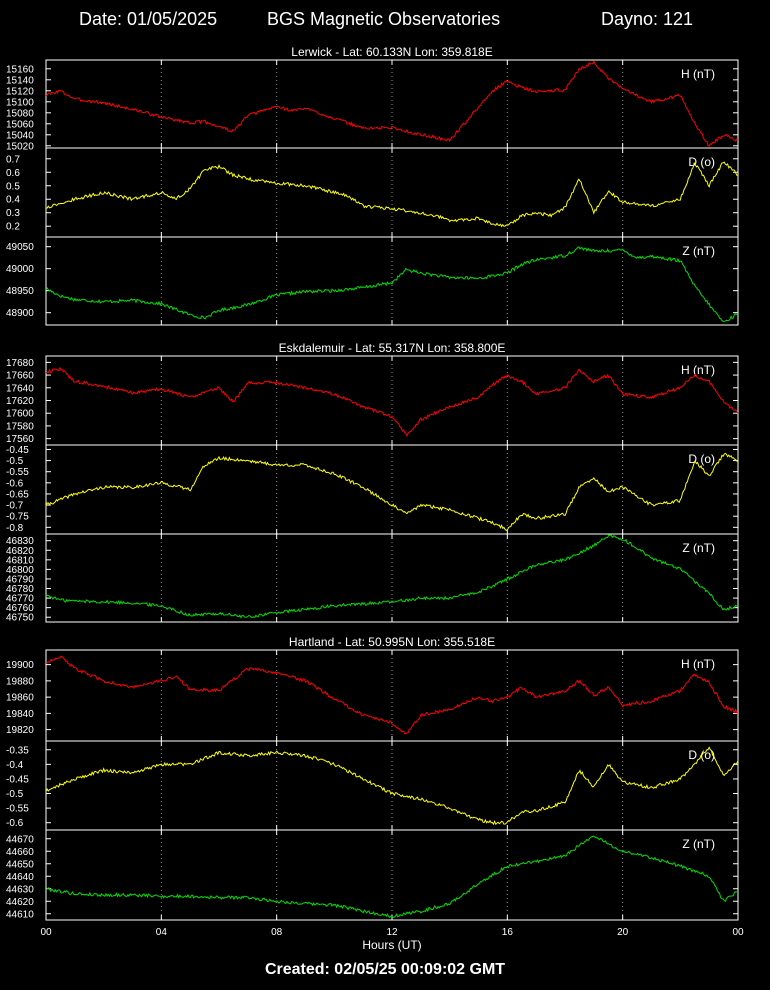 The image size is (770, 990). What do you see at coordinates (15, 528) in the screenshot?
I see `y-tick-label: -0.8` at bounding box center [15, 528].